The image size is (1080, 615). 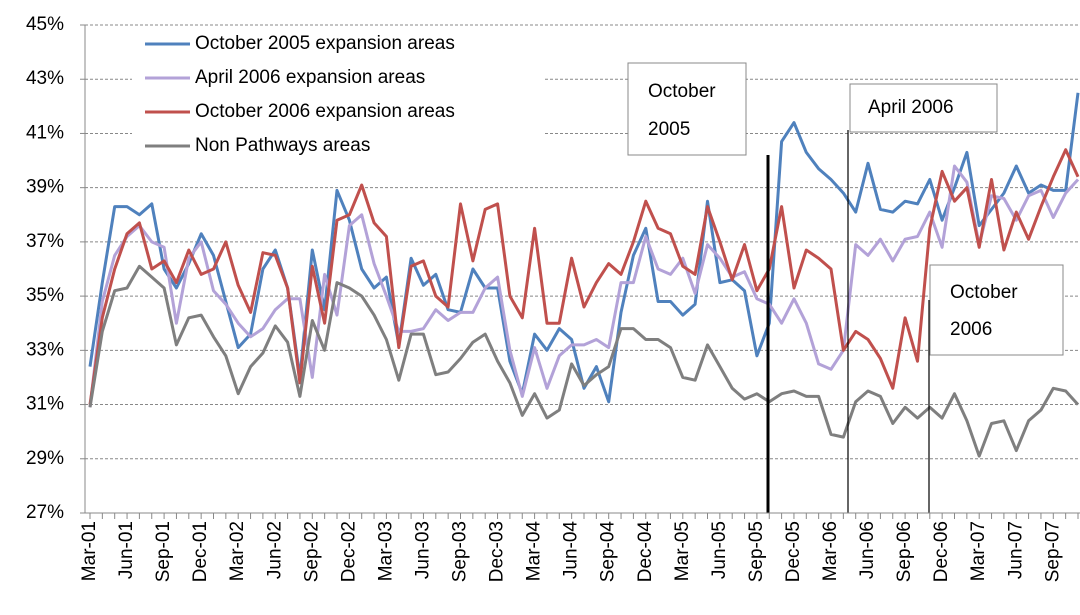 What do you see at coordinates (385, 551) in the screenshot?
I see `x-tick-label: Mar-03` at bounding box center [385, 551].